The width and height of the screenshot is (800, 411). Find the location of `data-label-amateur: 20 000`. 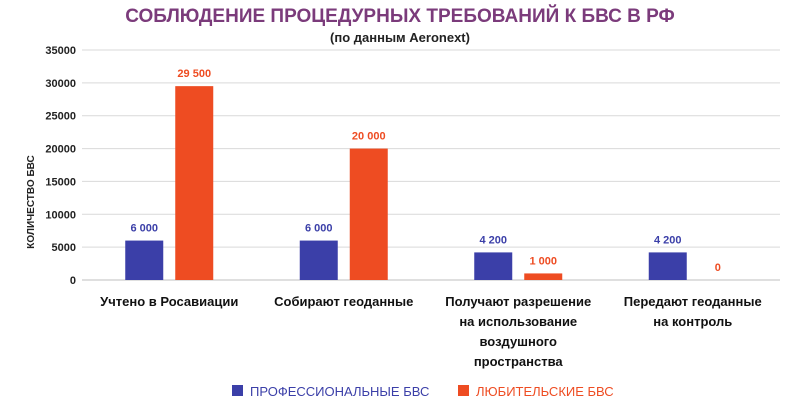

data-label-amateur: 20 000 is located at coordinates (369, 137).